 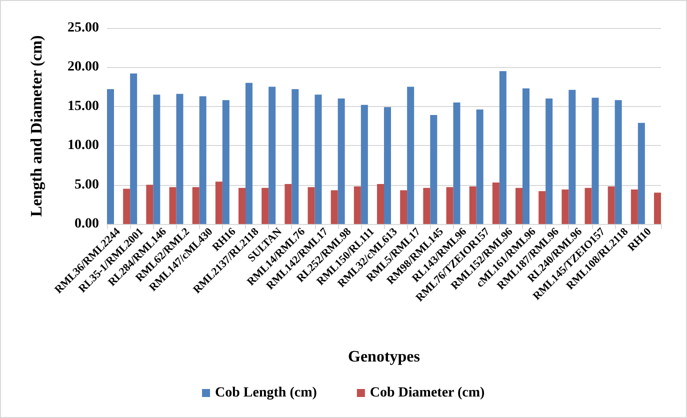 What do you see at coordinates (83, 146) in the screenshot?
I see `y-tick-label: 10.00` at bounding box center [83, 146].